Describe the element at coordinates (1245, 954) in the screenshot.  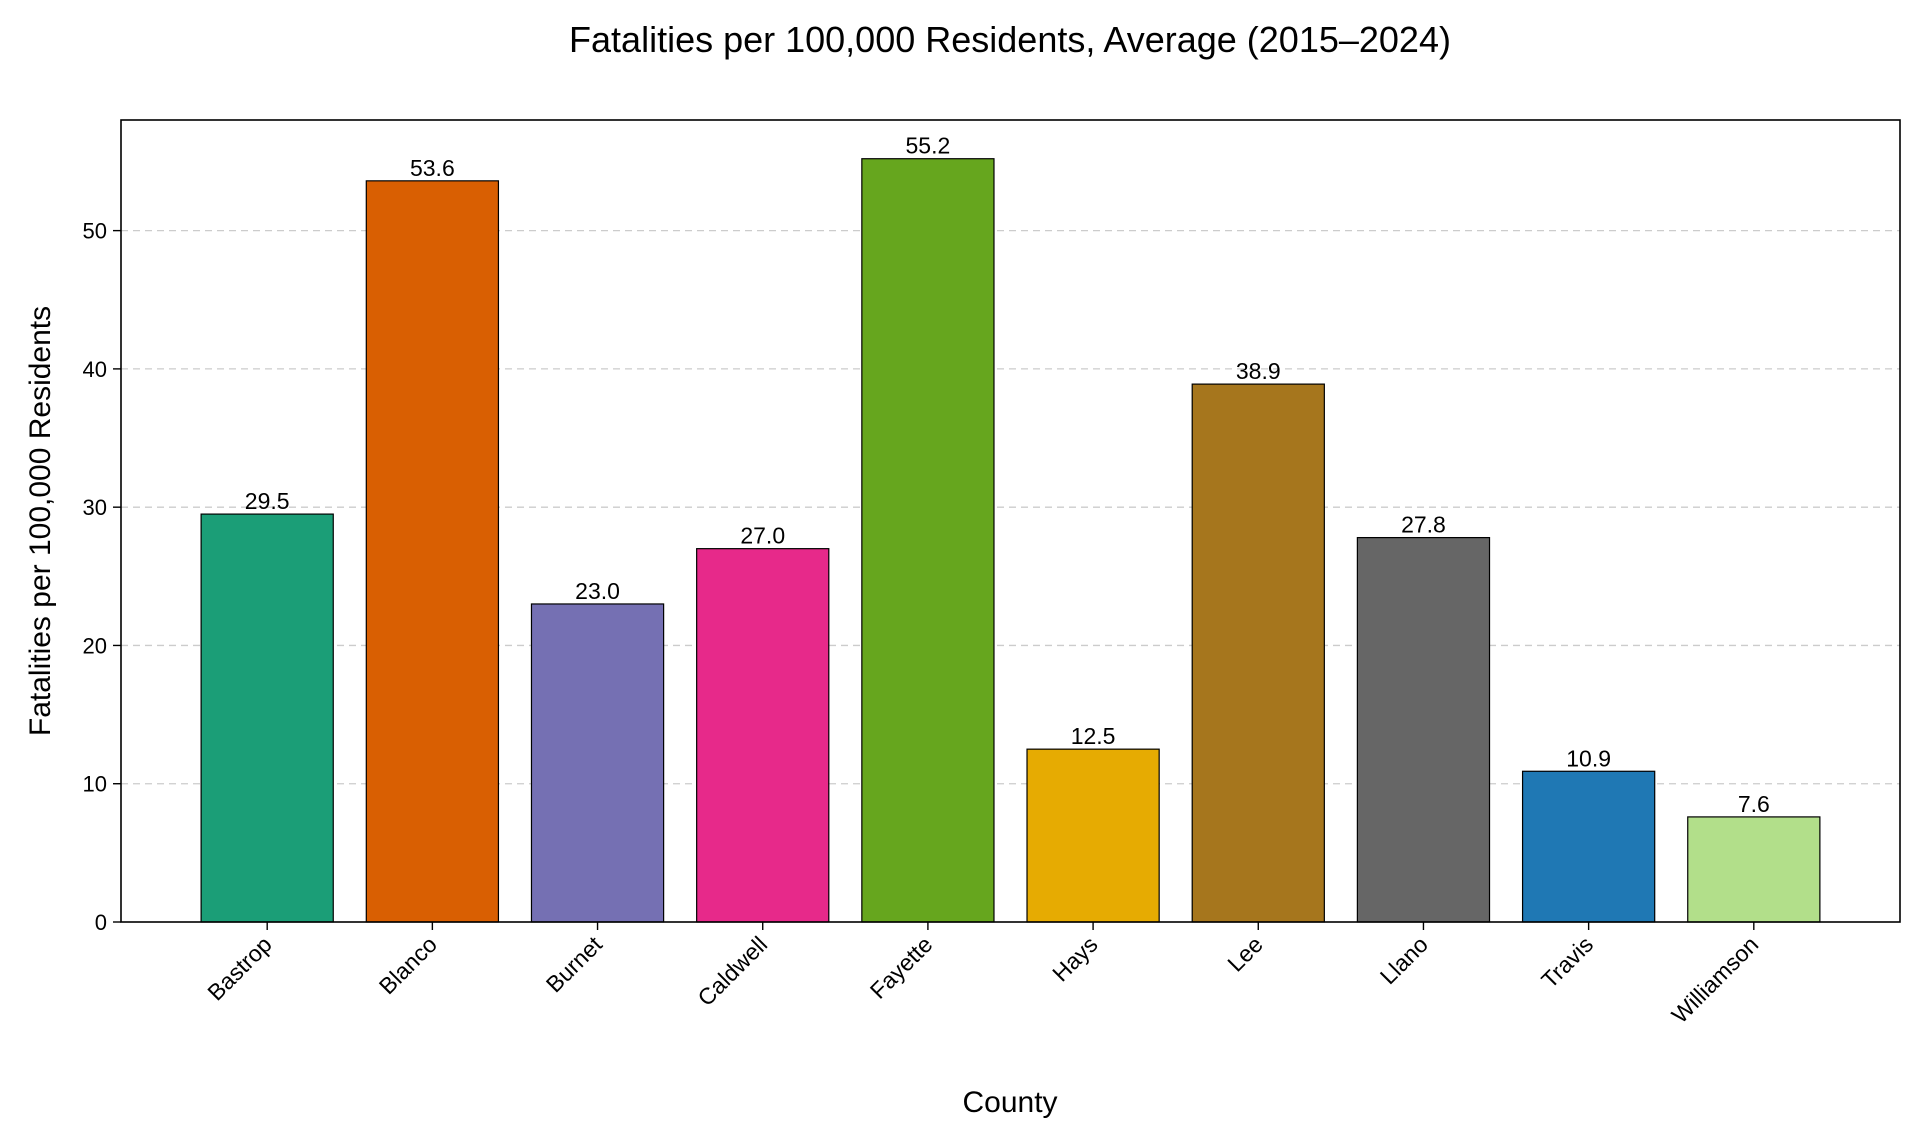
I see `x-tick-label: Lee` at that location.